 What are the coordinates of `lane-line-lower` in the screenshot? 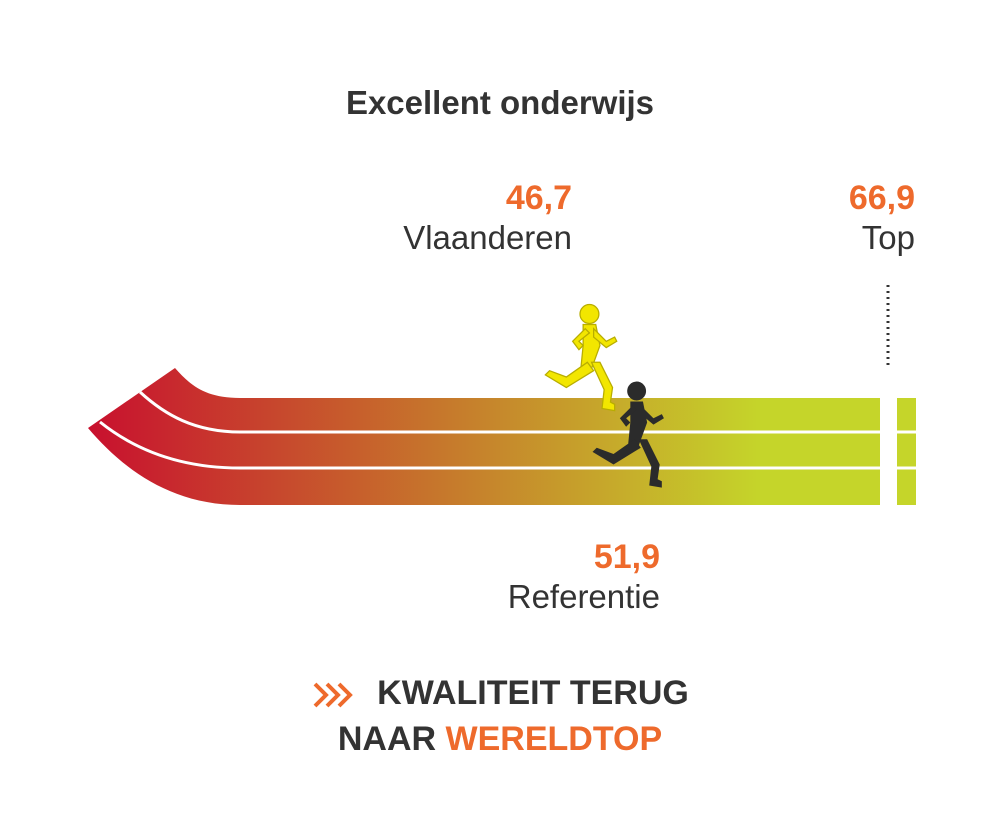 It's located at (507, 445).